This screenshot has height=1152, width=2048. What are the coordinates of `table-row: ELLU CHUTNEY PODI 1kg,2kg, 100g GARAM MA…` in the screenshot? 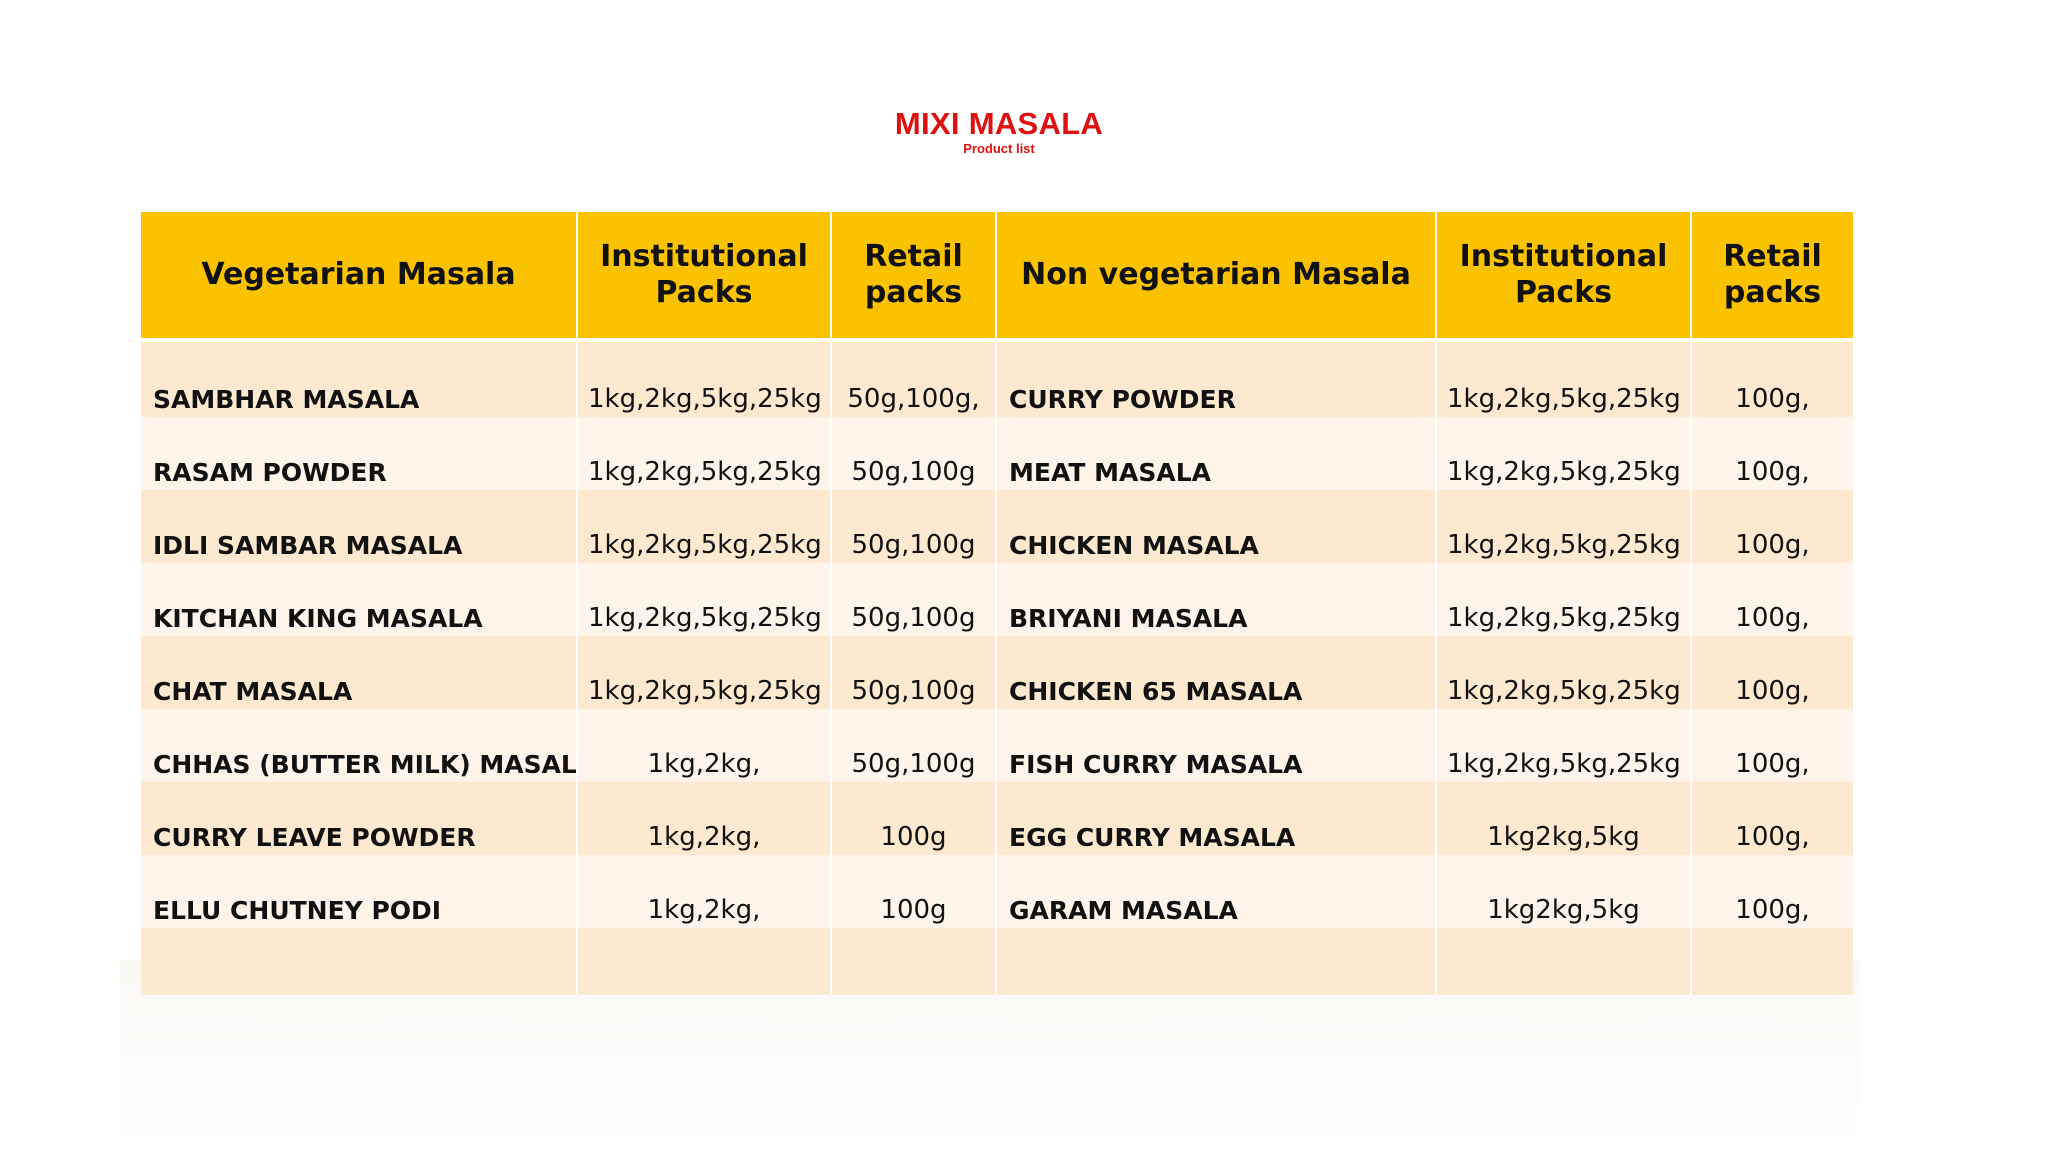 It's located at (997, 891).